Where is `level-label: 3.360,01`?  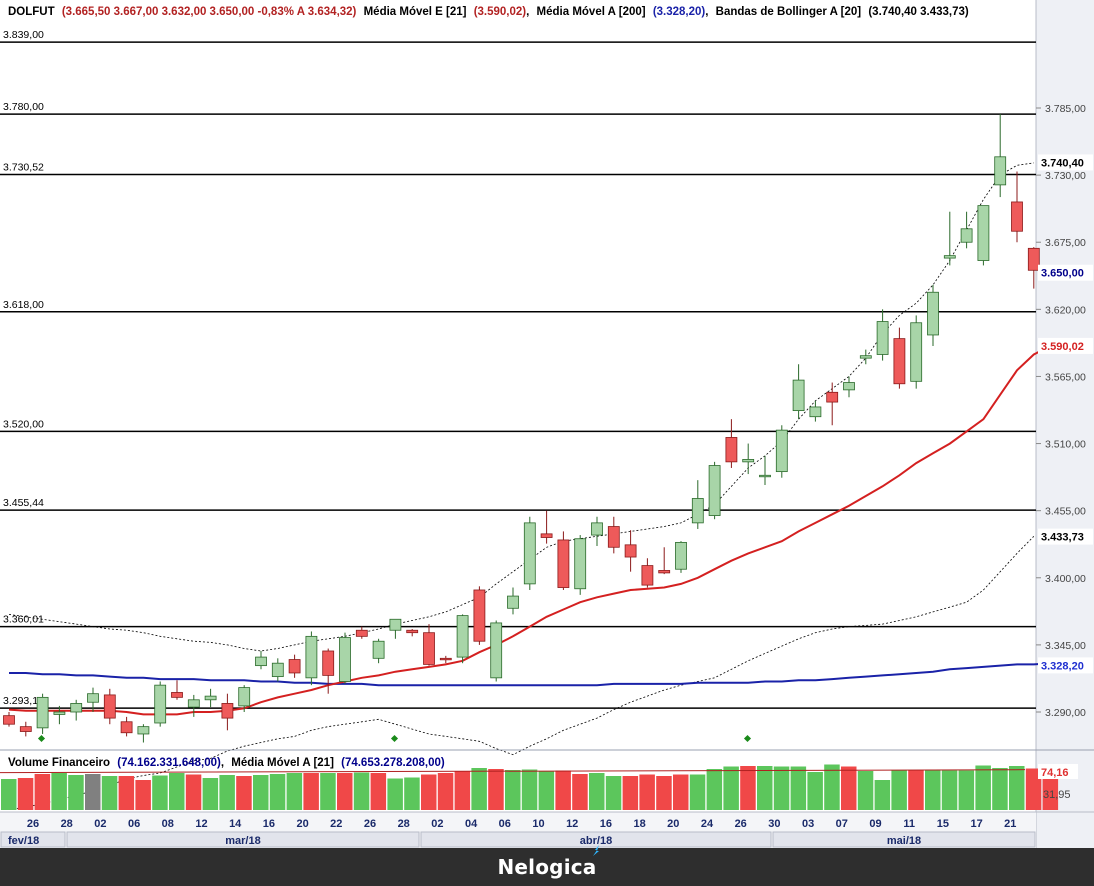 level-label: 3.360,01 is located at coordinates (23, 620).